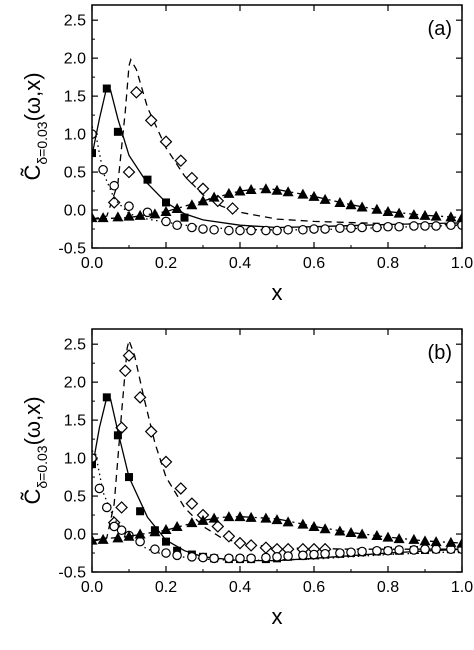  I want to click on y-axis-label: C̃δ=0.03(ω,x), so click(35, 450).